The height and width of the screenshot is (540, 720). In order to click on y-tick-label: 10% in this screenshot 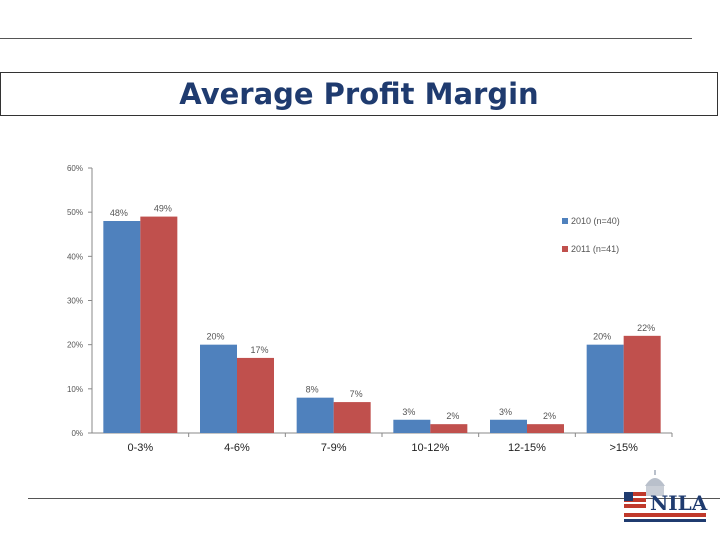, I will do `click(75, 389)`.